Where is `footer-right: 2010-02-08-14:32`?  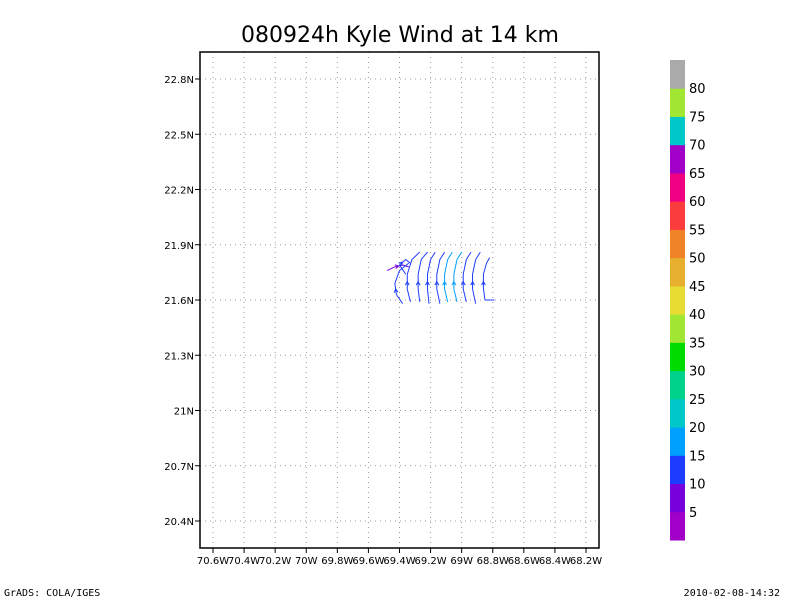
footer-right: 2010-02-08-14:32 is located at coordinates (732, 593).